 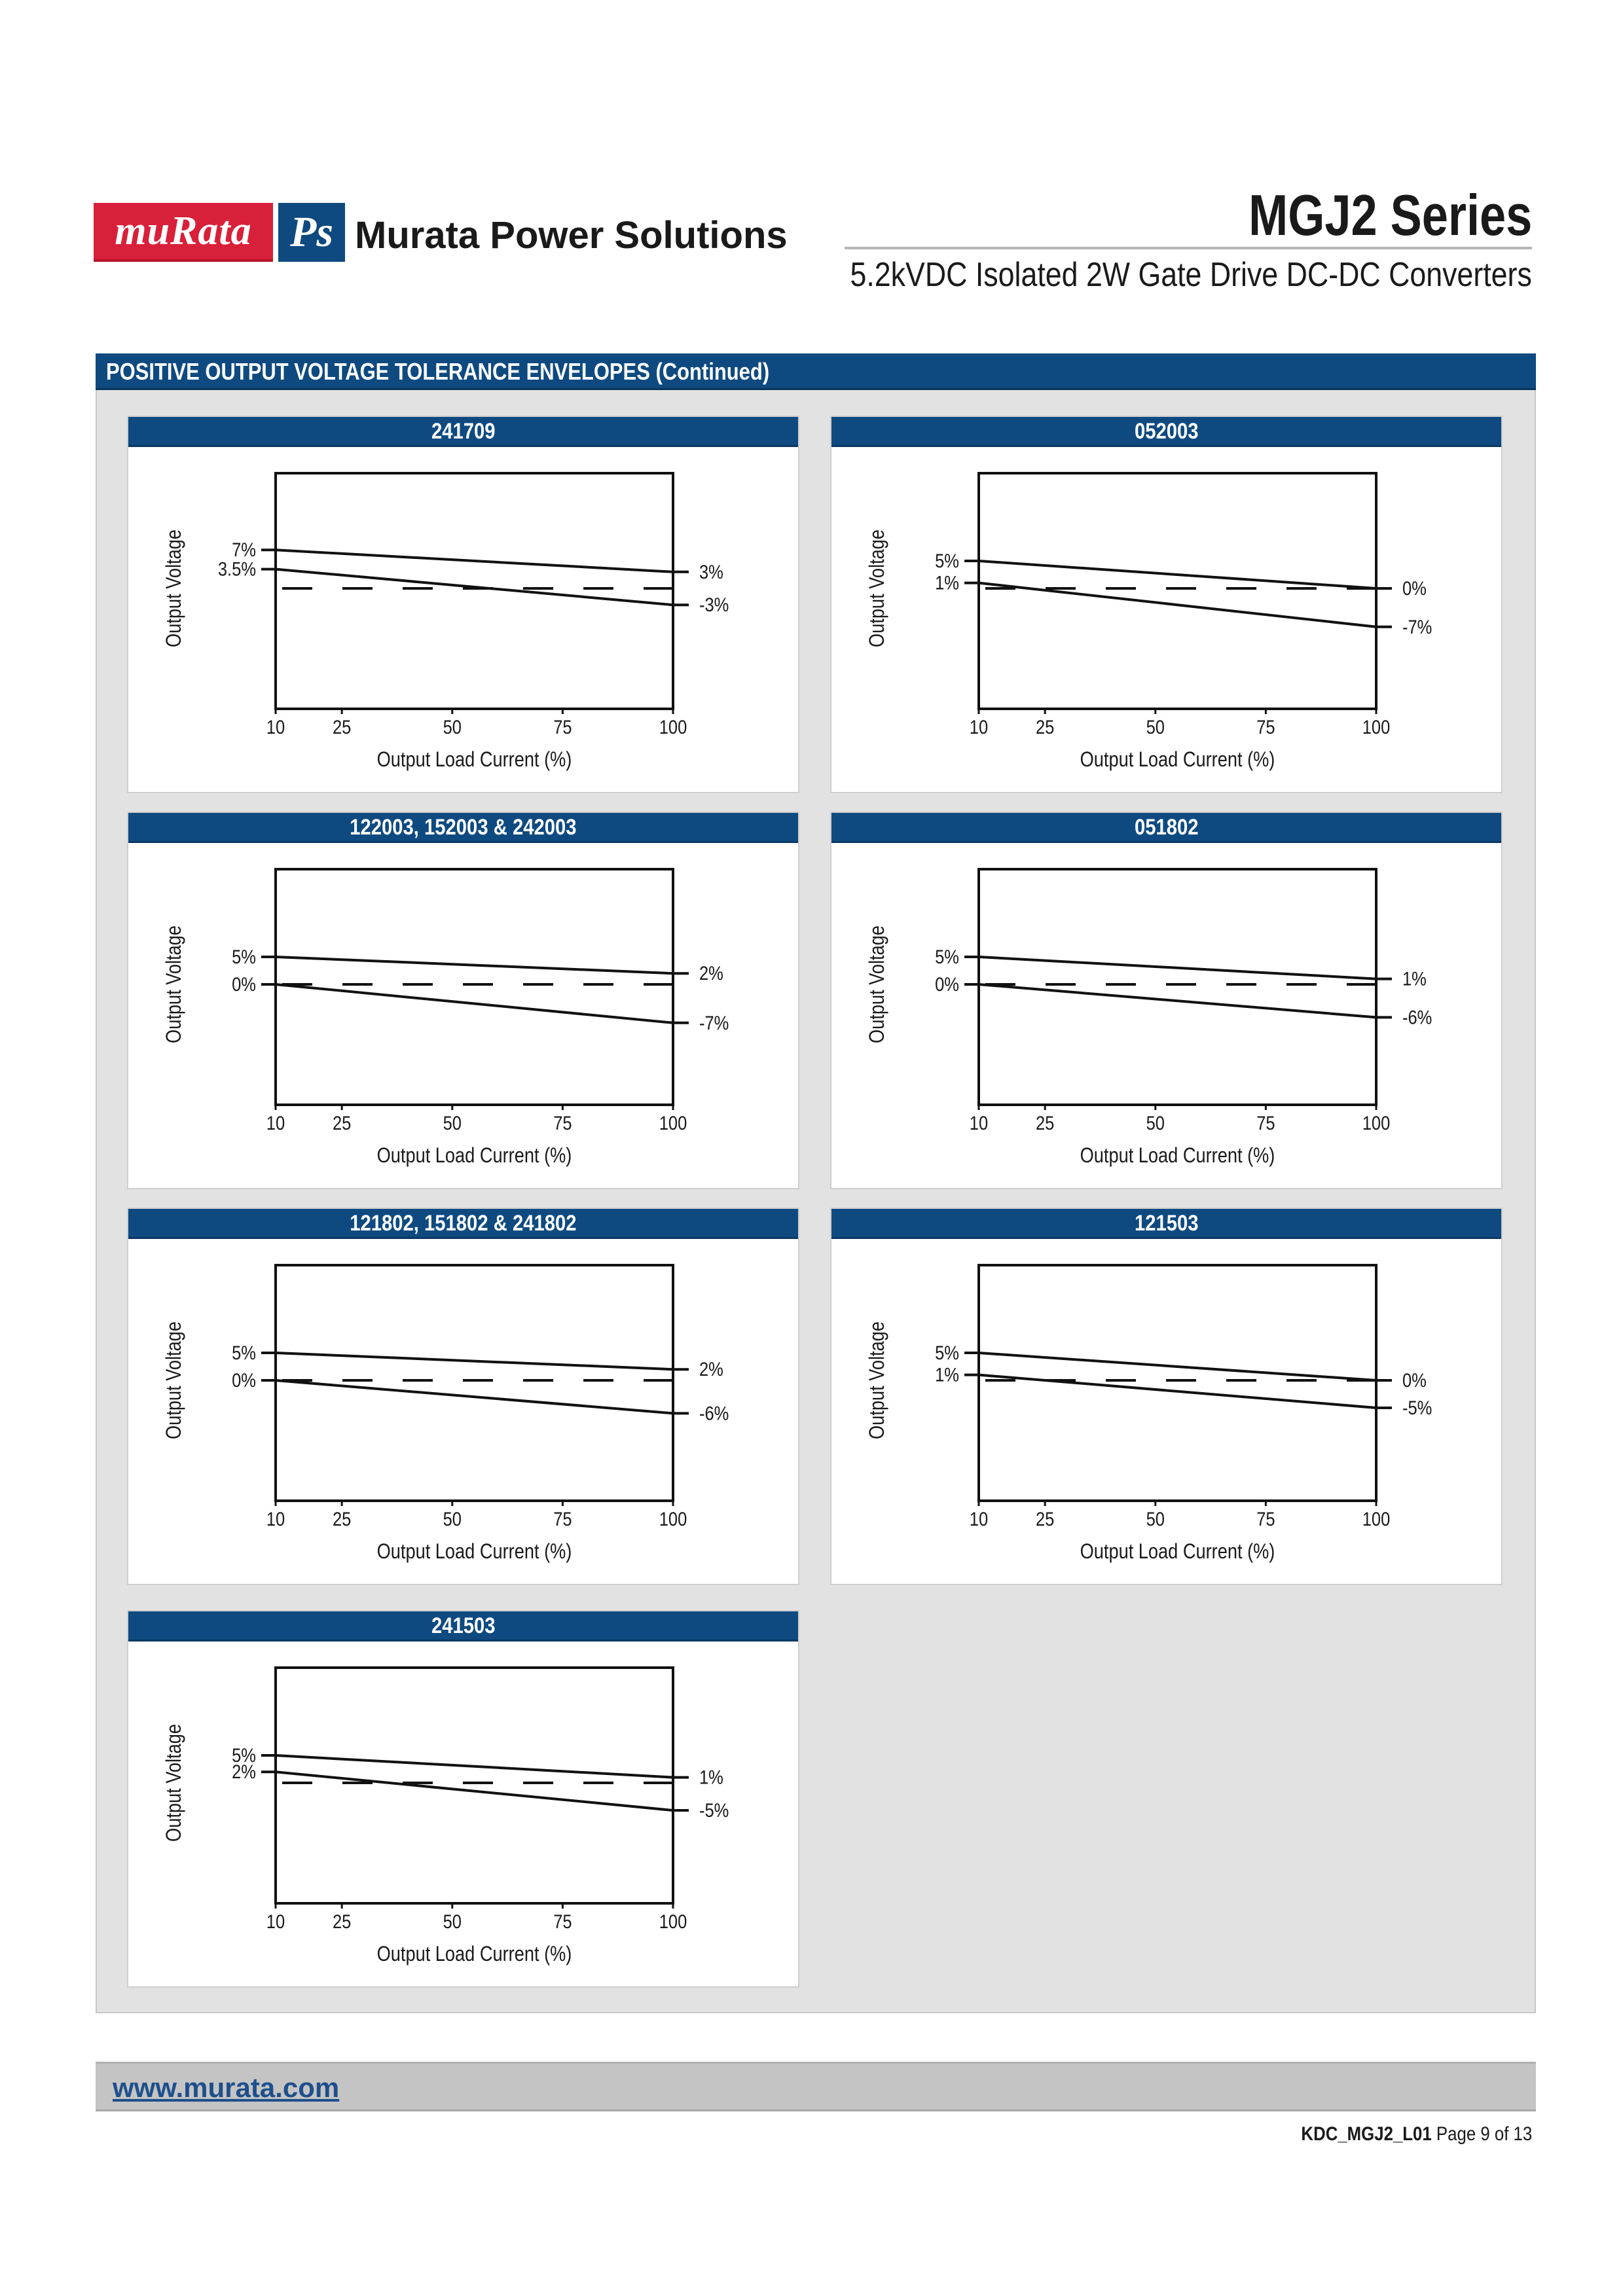 What do you see at coordinates (244, 549) in the screenshot?
I see `start-value-label: 7%` at bounding box center [244, 549].